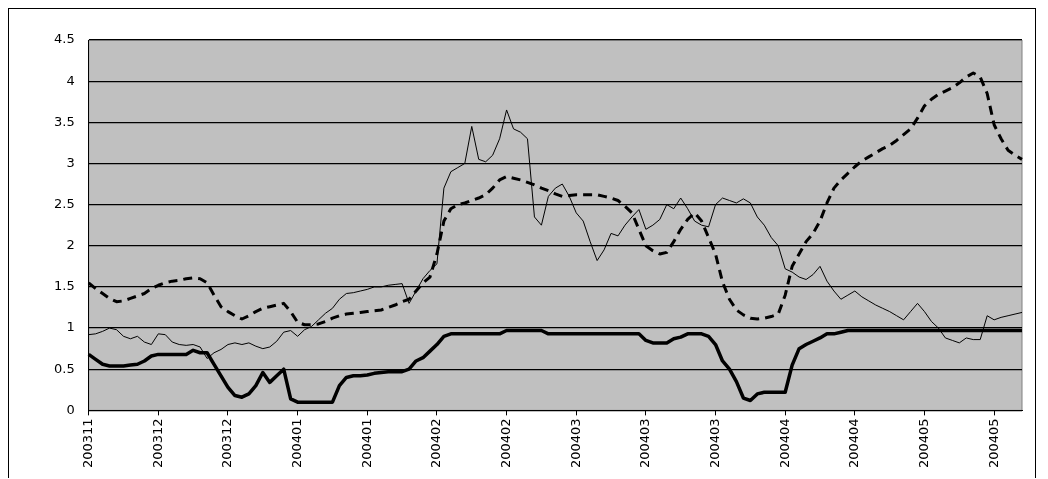 This screenshot has width=1048, height=479. Describe the element at coordinates (70, 162) in the screenshot. I see `y-tick-label: 3` at that location.